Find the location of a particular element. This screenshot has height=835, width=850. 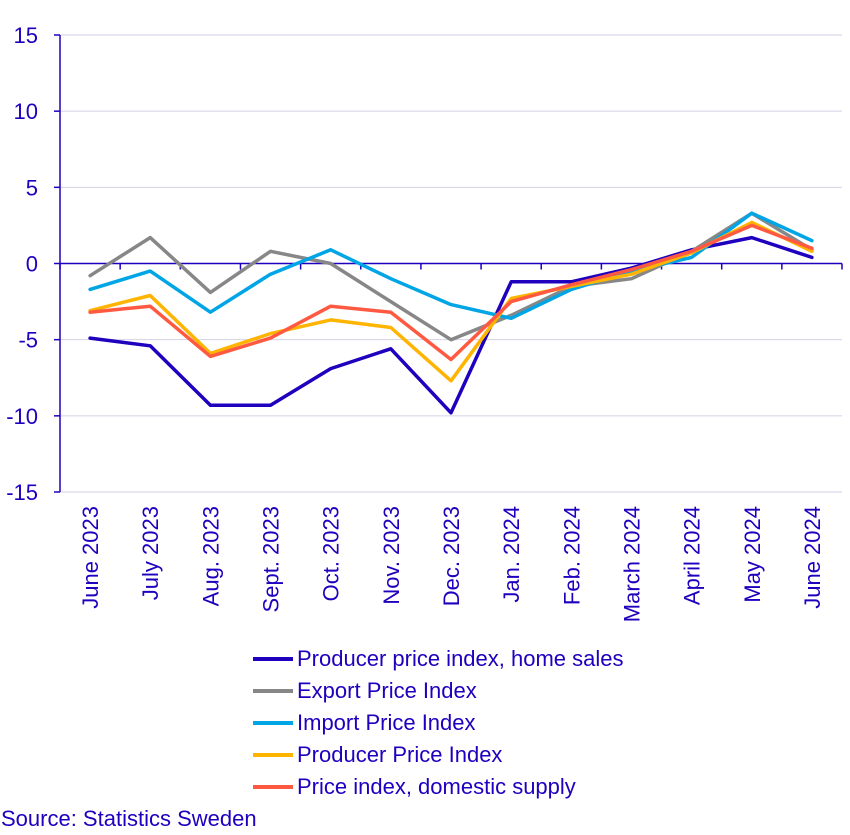

y-tick-label: 5 is located at coordinates (32, 187).